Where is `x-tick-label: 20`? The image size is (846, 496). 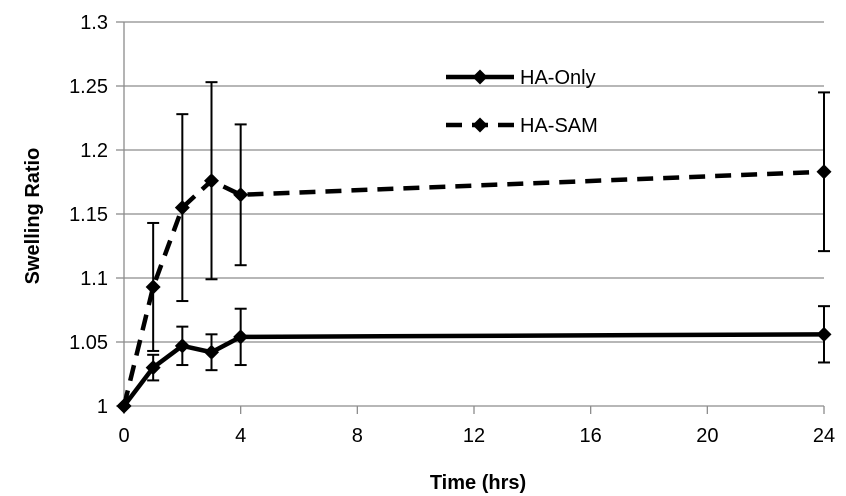 x-tick-label: 20 is located at coordinates (707, 436).